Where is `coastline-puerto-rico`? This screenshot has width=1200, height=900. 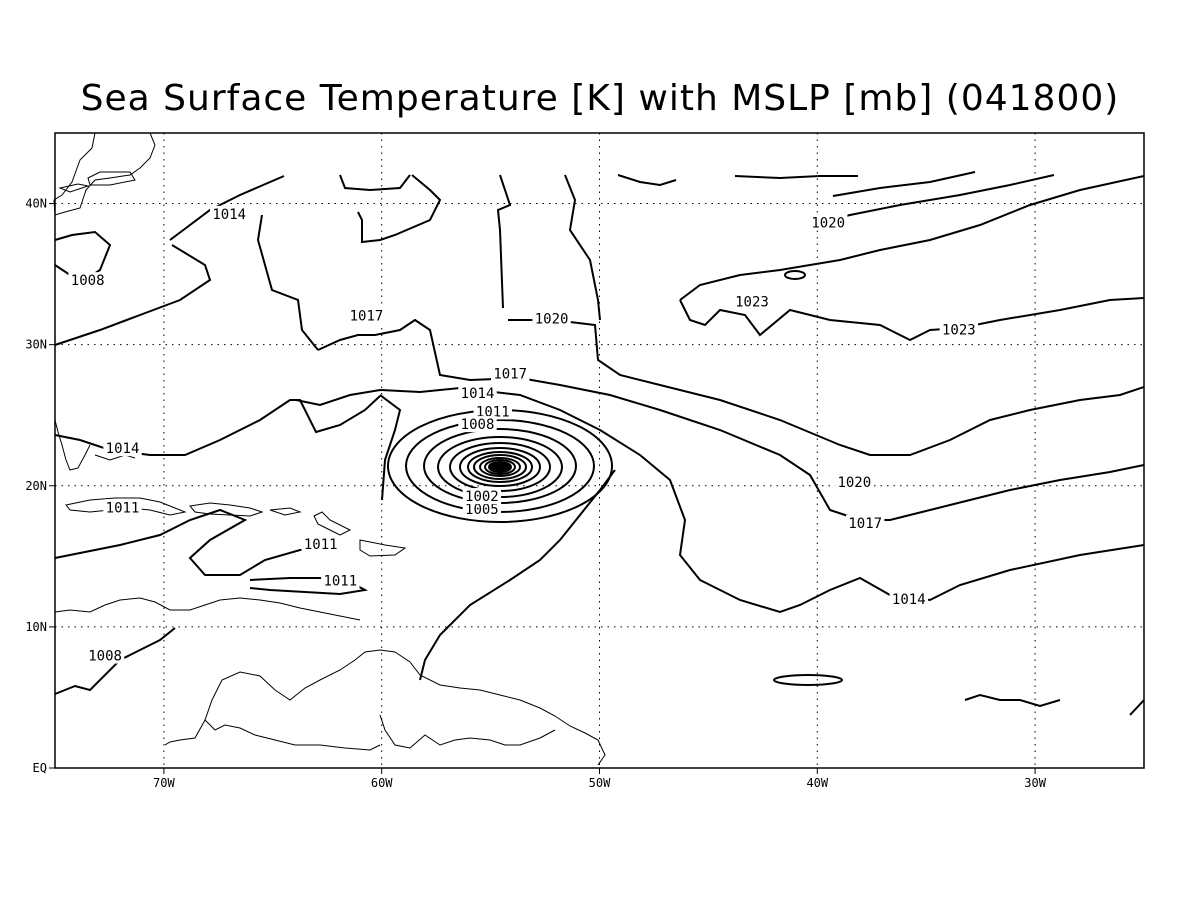
coastline-puerto-rico is located at coordinates (285, 511).